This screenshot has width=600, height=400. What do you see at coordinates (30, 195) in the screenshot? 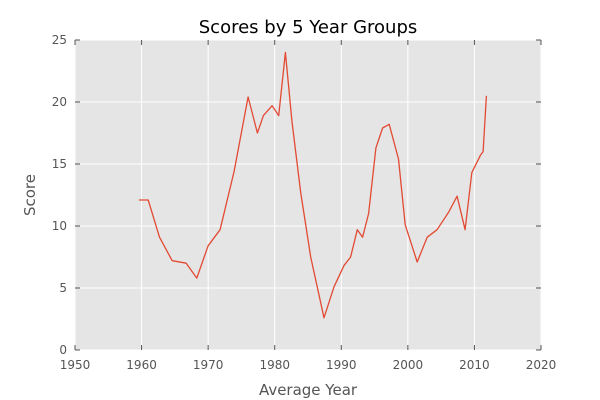
I see `y-axis-label: Score` at bounding box center [30, 195].